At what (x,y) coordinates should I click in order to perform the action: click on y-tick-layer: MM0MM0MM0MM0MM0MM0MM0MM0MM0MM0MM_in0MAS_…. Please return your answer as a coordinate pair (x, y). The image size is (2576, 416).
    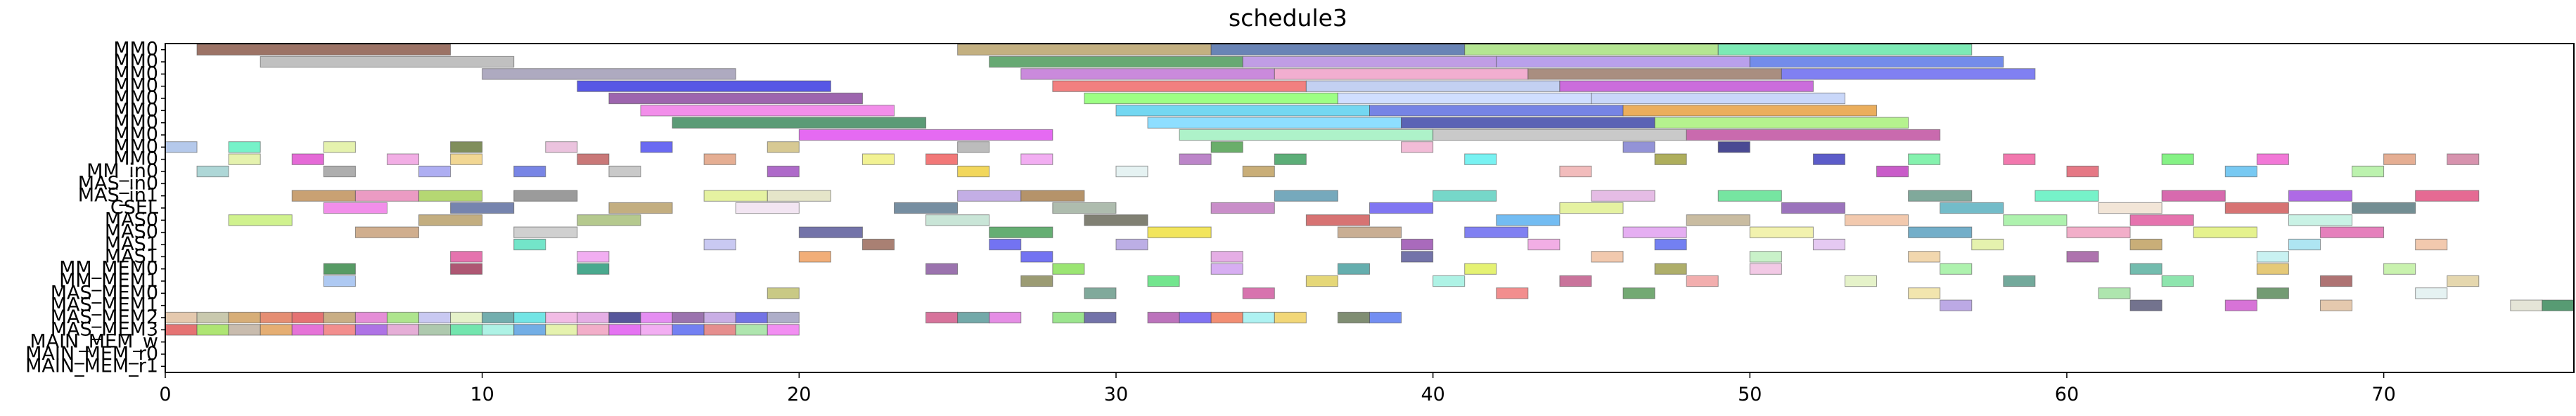
    Looking at the image, I should click on (95, 208).